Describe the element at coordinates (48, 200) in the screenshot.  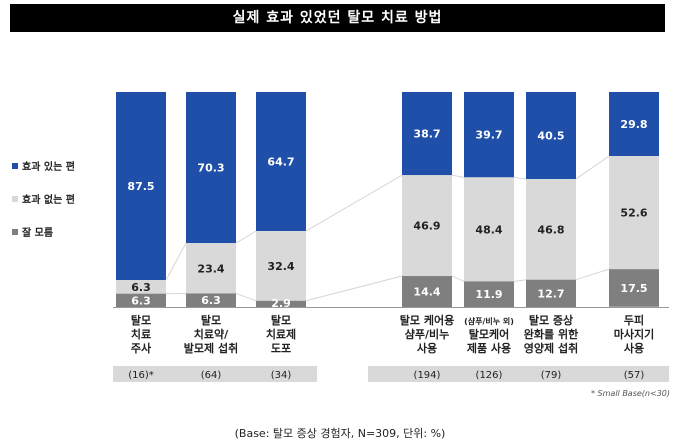
I see `legend-label: 효과 없는 편` at that location.